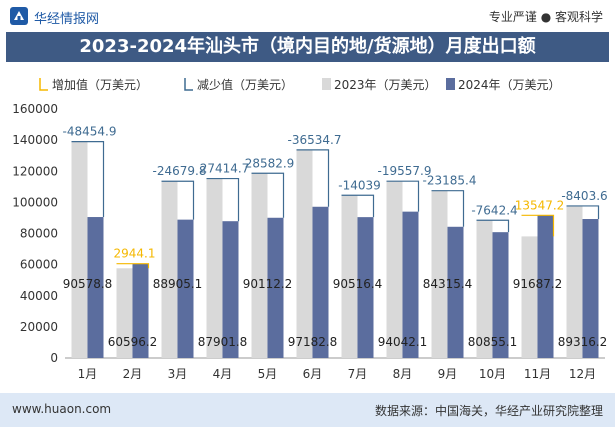  Describe the element at coordinates (225, 169) in the screenshot. I see `decrease-value-label: 27414.7` at that location.